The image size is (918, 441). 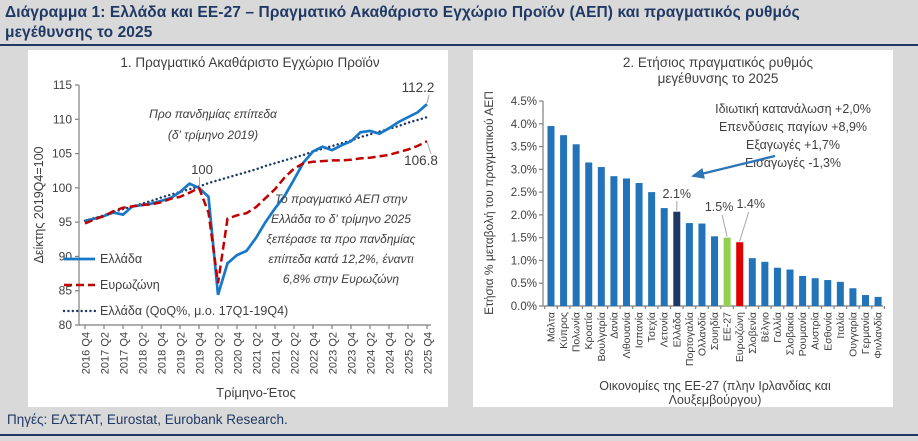 I want to click on category-label: Τσεχία, so click(x=652, y=327).